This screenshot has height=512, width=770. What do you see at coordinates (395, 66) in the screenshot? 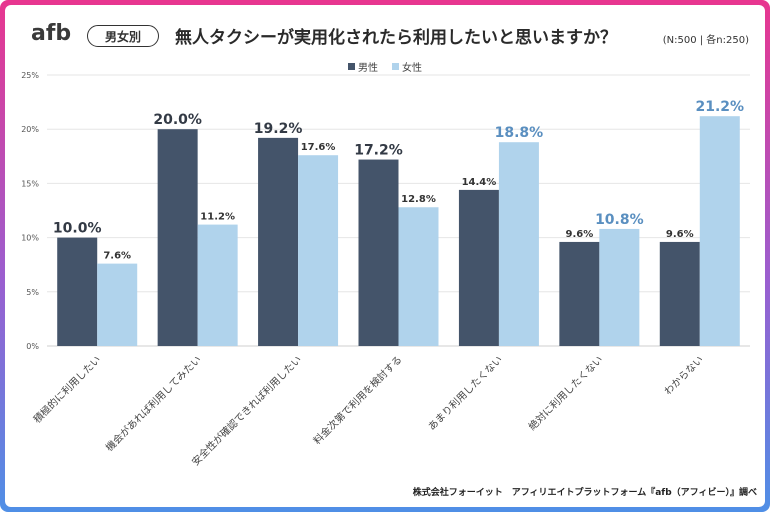
I see `legend-swatch-female` at bounding box center [395, 66].